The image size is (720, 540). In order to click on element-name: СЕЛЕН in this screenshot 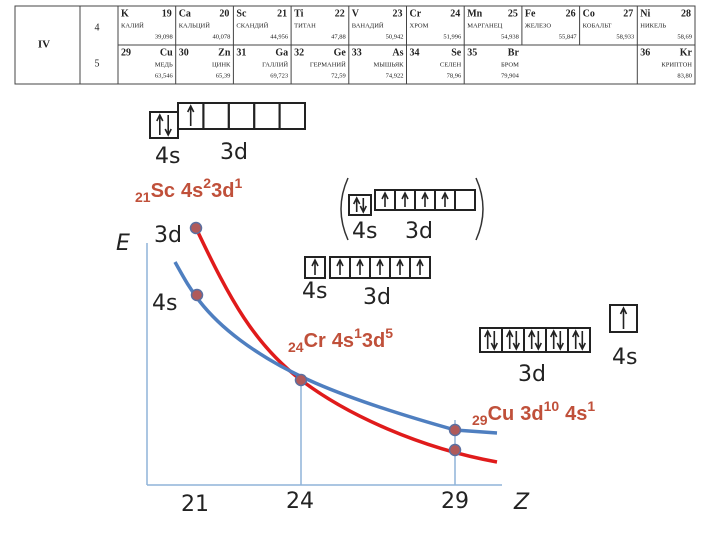, I will do `click(451, 64)`.